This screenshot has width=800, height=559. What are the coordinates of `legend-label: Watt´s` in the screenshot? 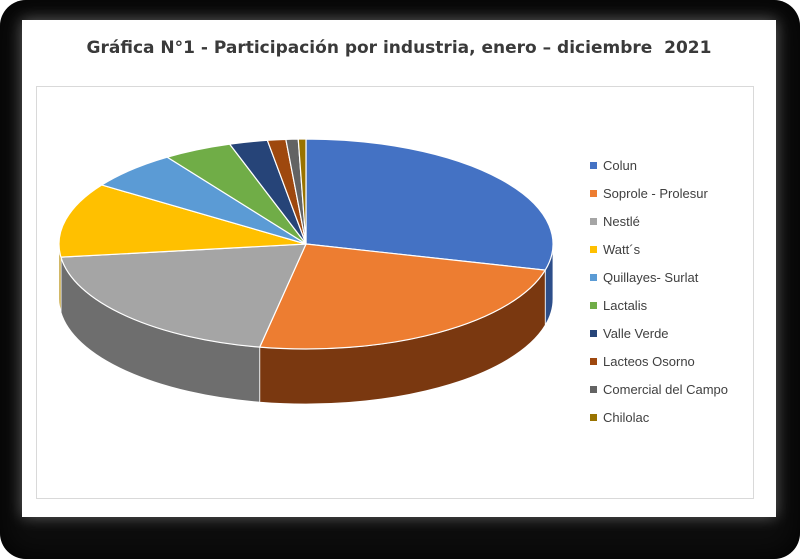 It's located at (622, 249).